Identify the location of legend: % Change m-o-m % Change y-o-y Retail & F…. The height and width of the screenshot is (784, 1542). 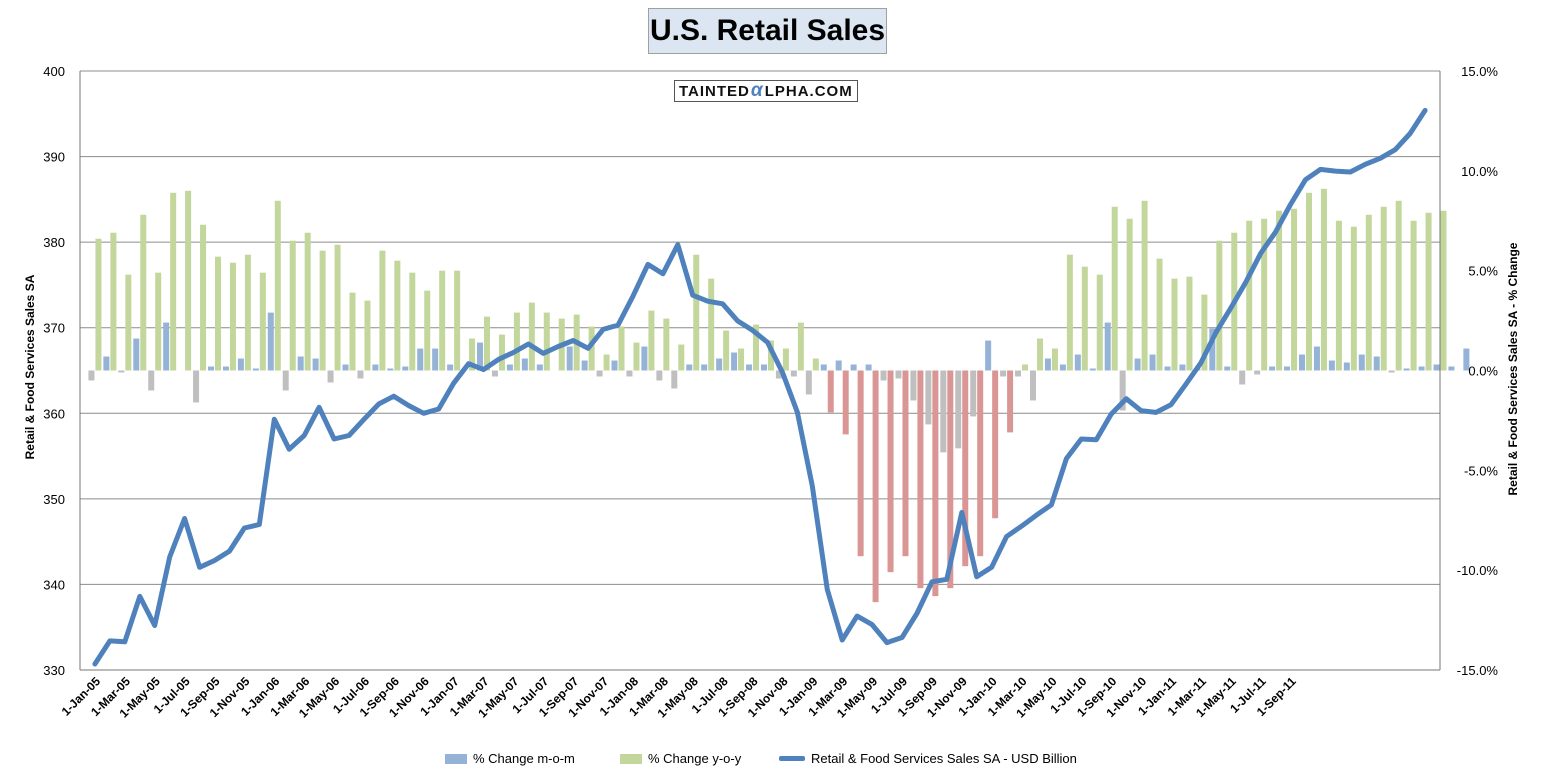
(771, 761).